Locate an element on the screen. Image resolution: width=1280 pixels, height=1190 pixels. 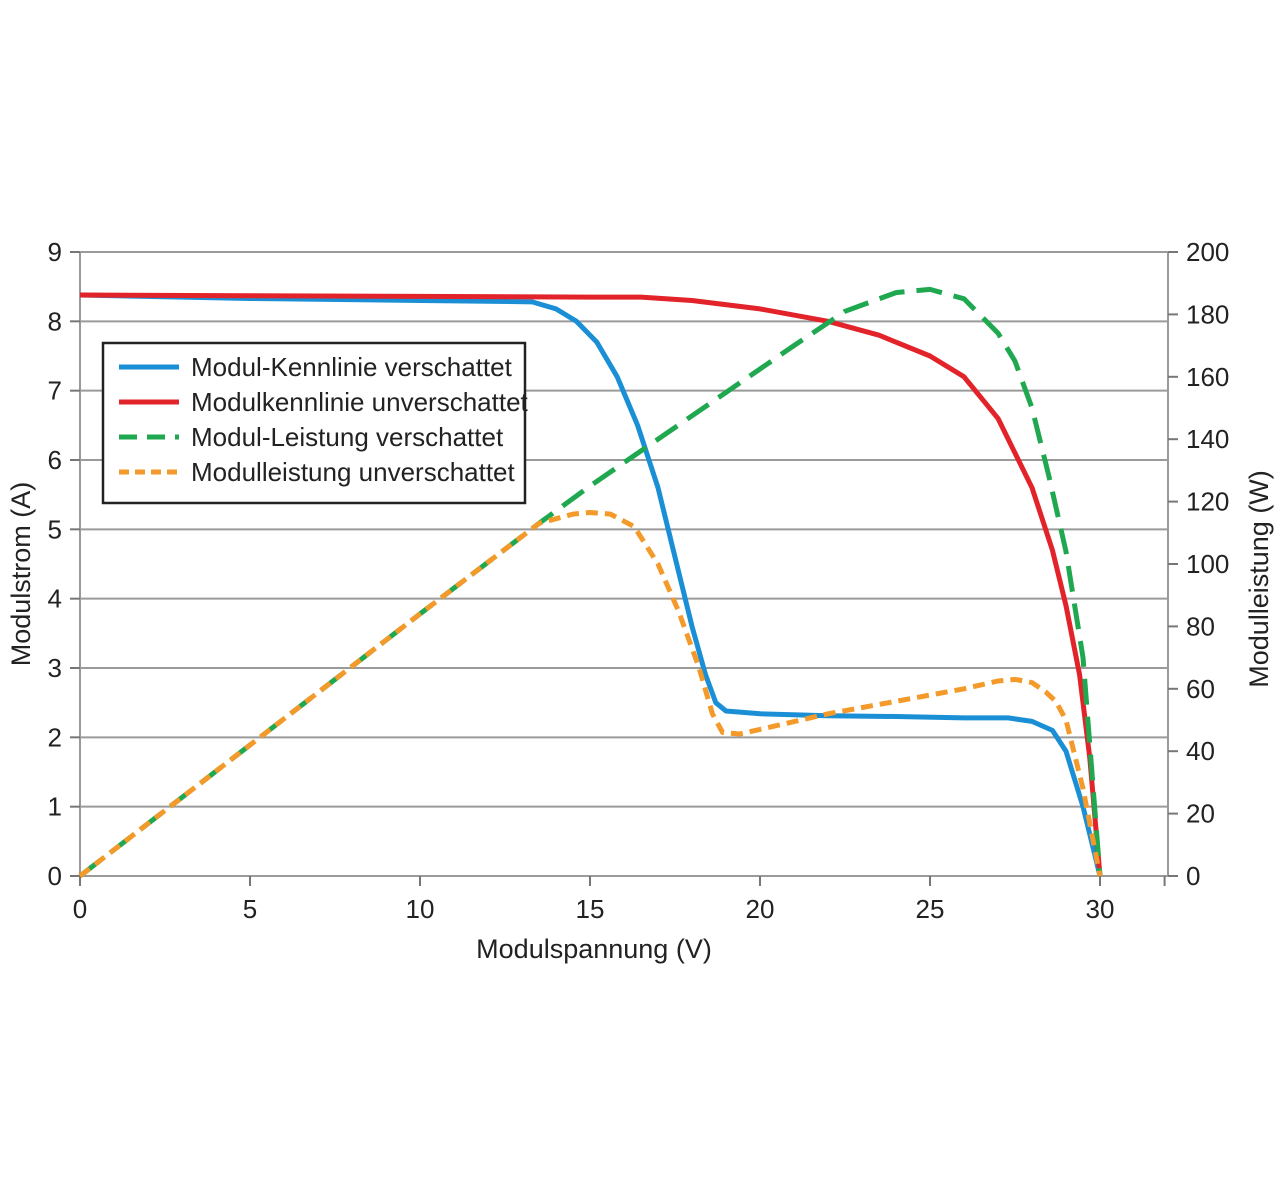
x-tick-label-10: 10 is located at coordinates (420, 909).